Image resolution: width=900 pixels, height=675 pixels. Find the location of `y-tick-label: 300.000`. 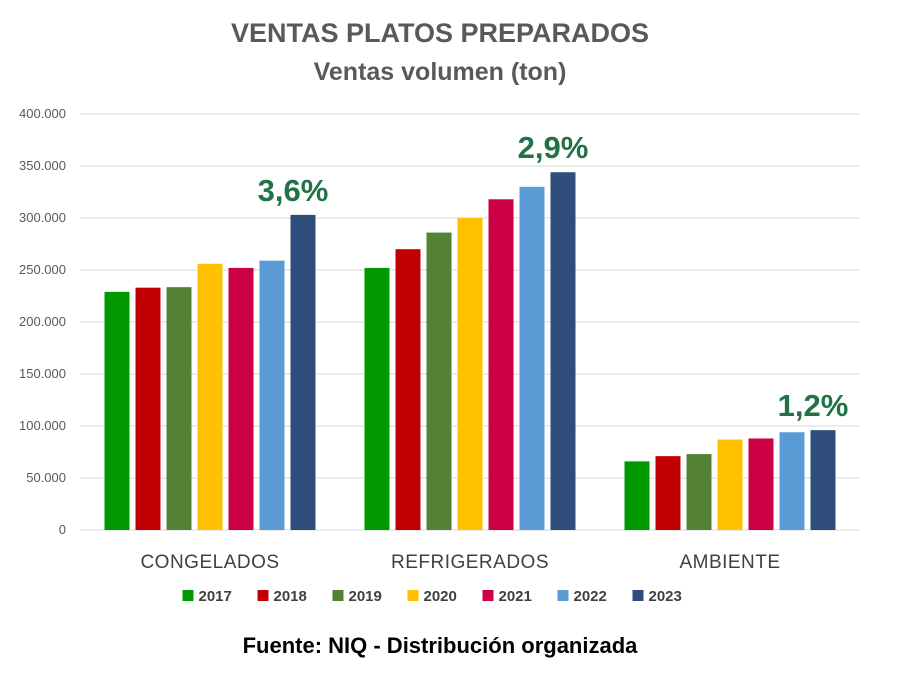

y-tick-label: 300.000 is located at coordinates (42, 217).